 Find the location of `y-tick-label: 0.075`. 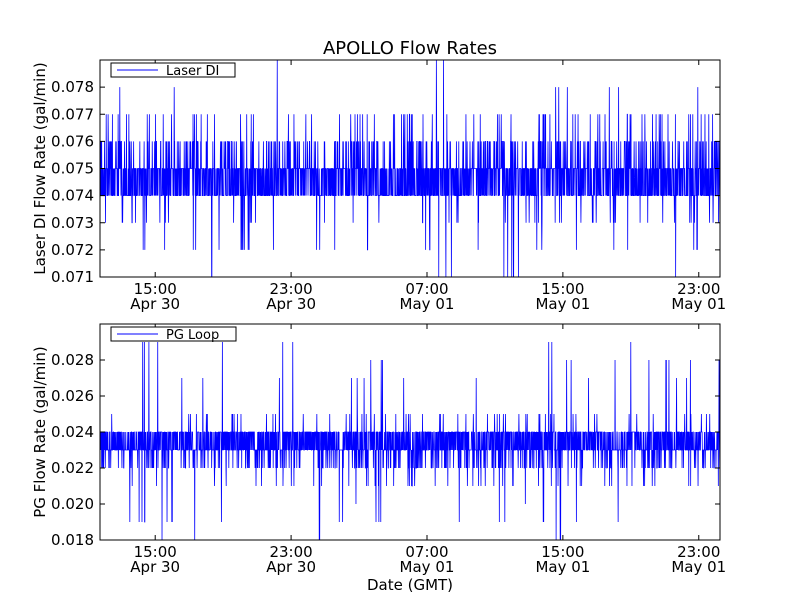

y-tick-label: 0.075 is located at coordinates (72, 169).